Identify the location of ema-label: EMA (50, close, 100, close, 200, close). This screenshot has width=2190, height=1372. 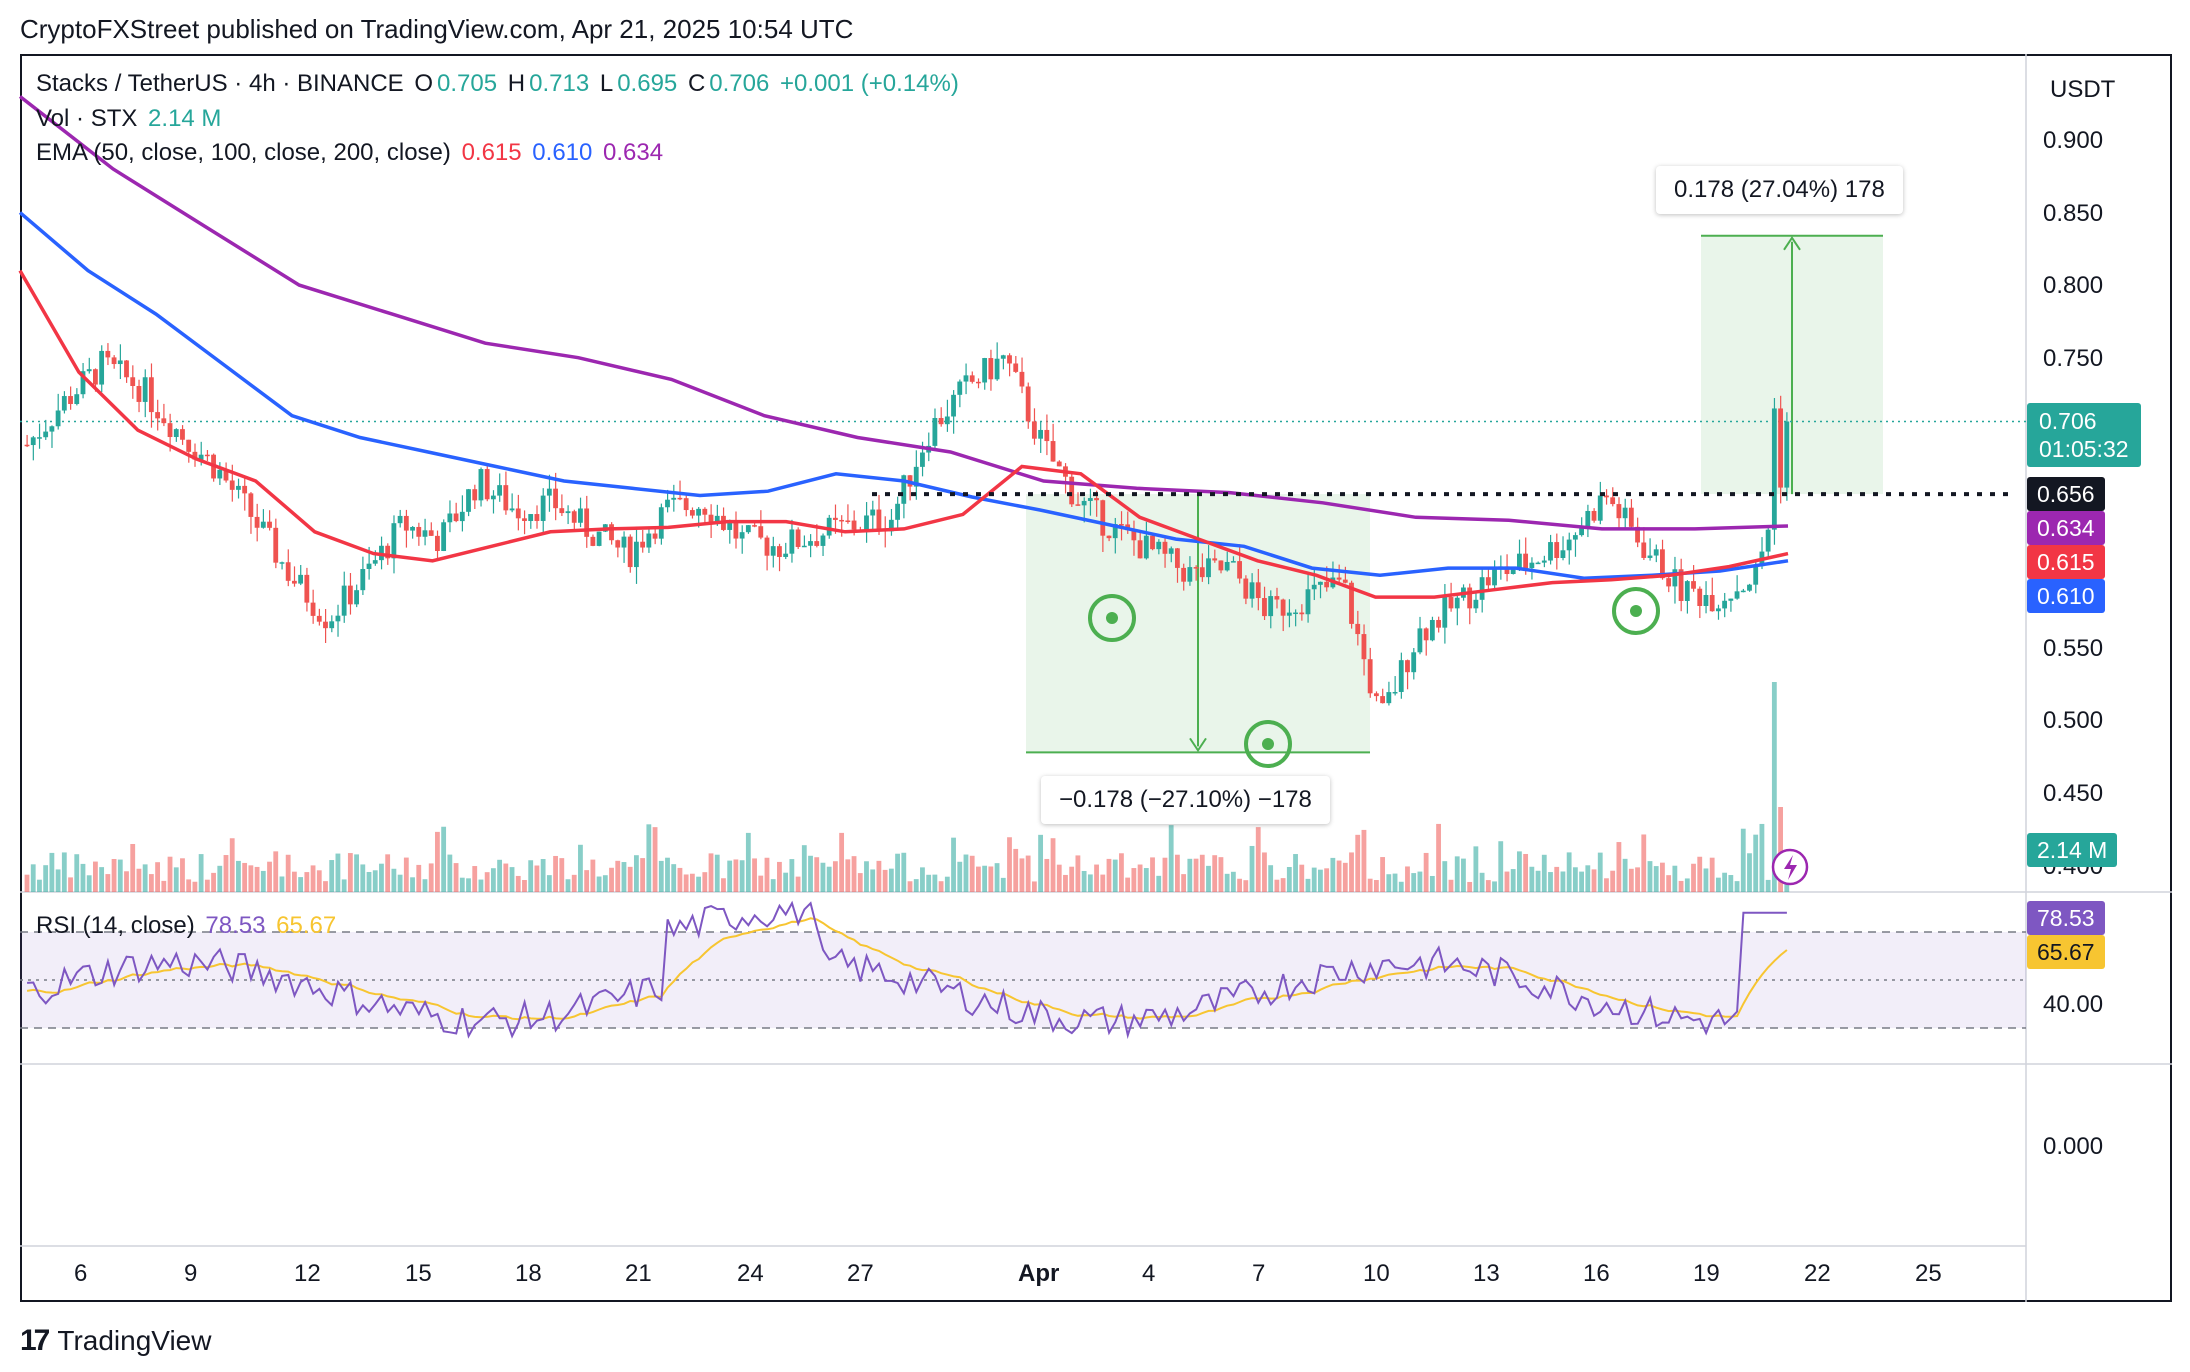
(243, 152).